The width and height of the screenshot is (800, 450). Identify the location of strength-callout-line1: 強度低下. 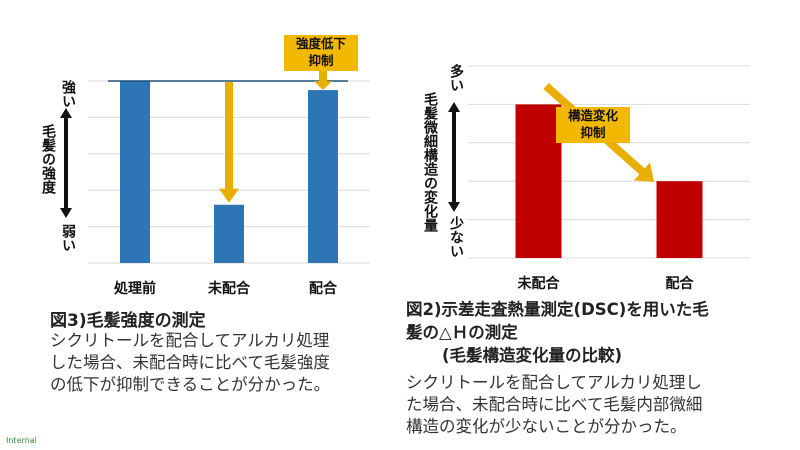
(320, 43).